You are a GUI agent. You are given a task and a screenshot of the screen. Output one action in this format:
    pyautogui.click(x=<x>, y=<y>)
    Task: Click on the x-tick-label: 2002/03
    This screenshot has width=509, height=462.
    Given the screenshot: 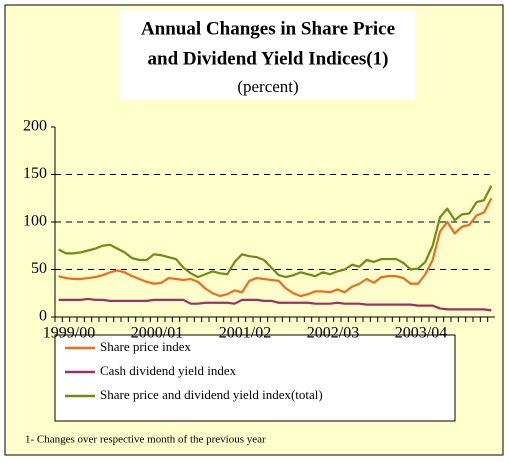 What is the action you would take?
    pyautogui.click(x=333, y=333)
    